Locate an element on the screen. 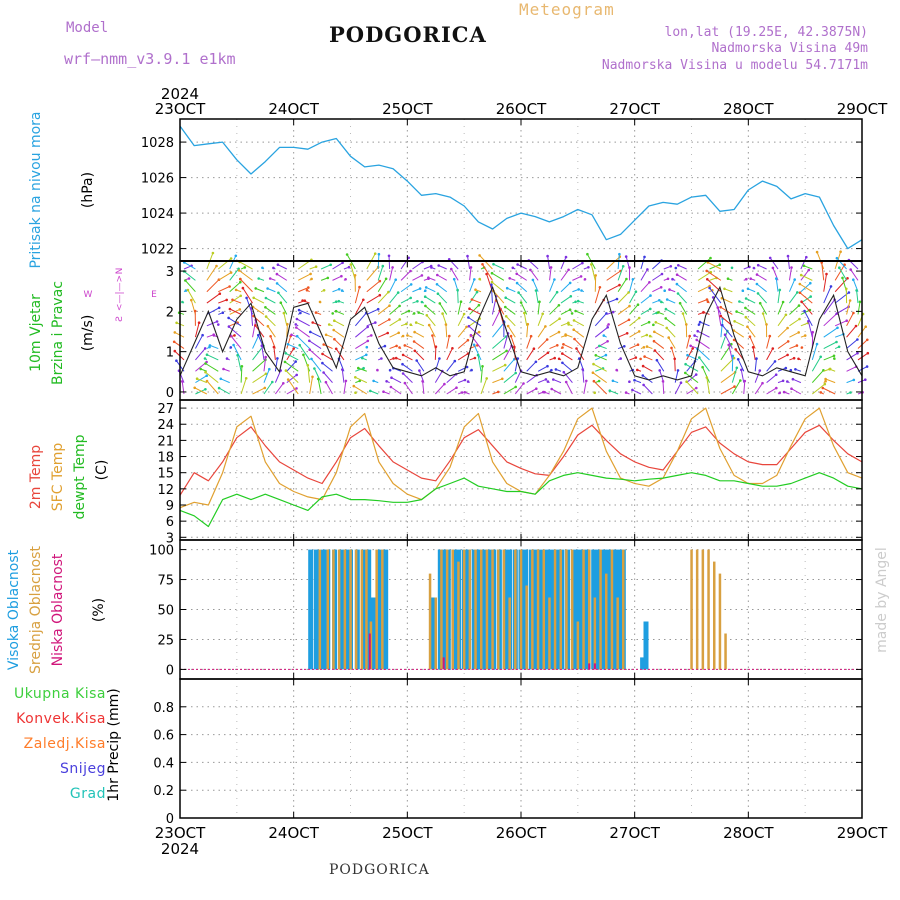  temp-axis-title-1: 2m Temp is located at coordinates (36, 477).